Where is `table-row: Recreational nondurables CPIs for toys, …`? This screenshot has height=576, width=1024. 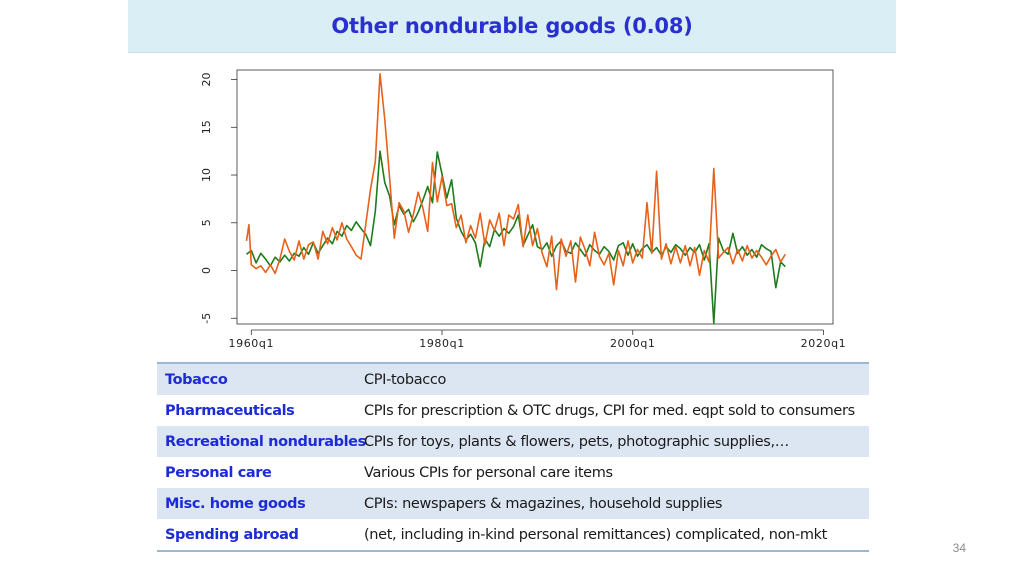 table-row: Recreational nondurables CPIs for toys, … is located at coordinates (513, 441).